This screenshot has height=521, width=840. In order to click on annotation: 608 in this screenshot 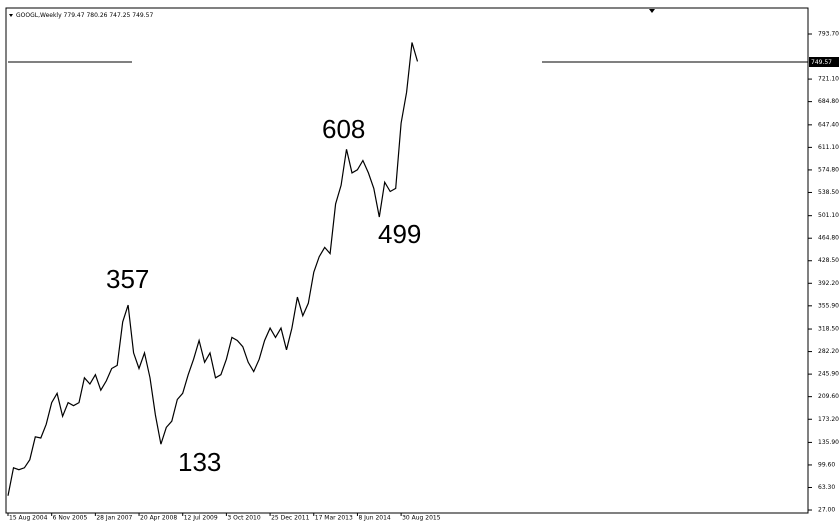, I will do `click(343, 129)`.